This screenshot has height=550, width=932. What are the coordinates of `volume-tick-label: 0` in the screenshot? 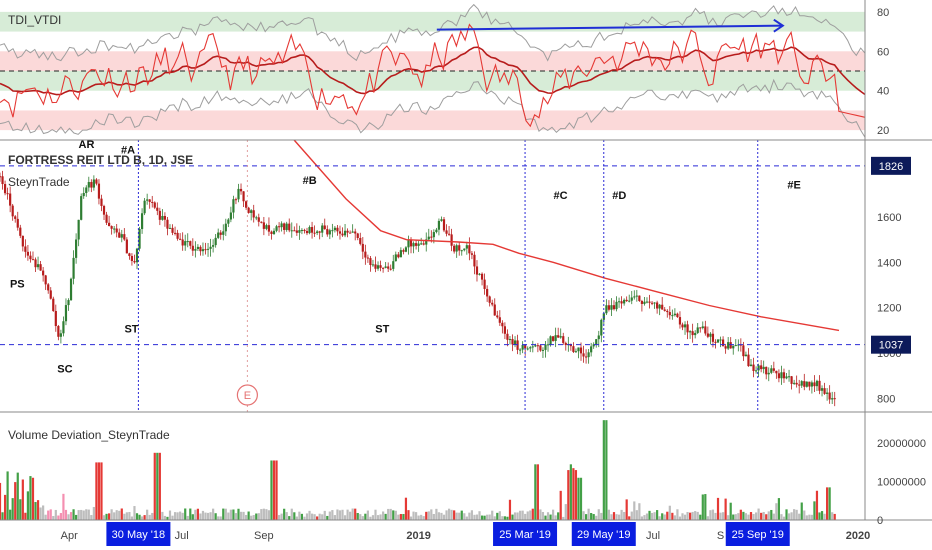 It's located at (880, 521).